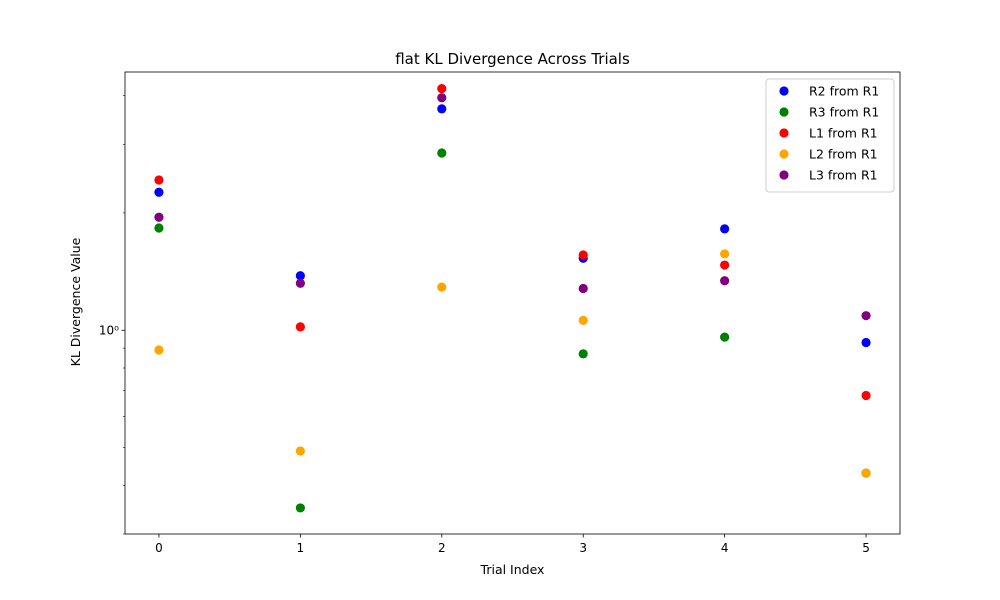 This screenshot has width=1000, height=600. Describe the element at coordinates (75, 301) in the screenshot. I see `y-axis-label: KL Divergence Value` at that location.